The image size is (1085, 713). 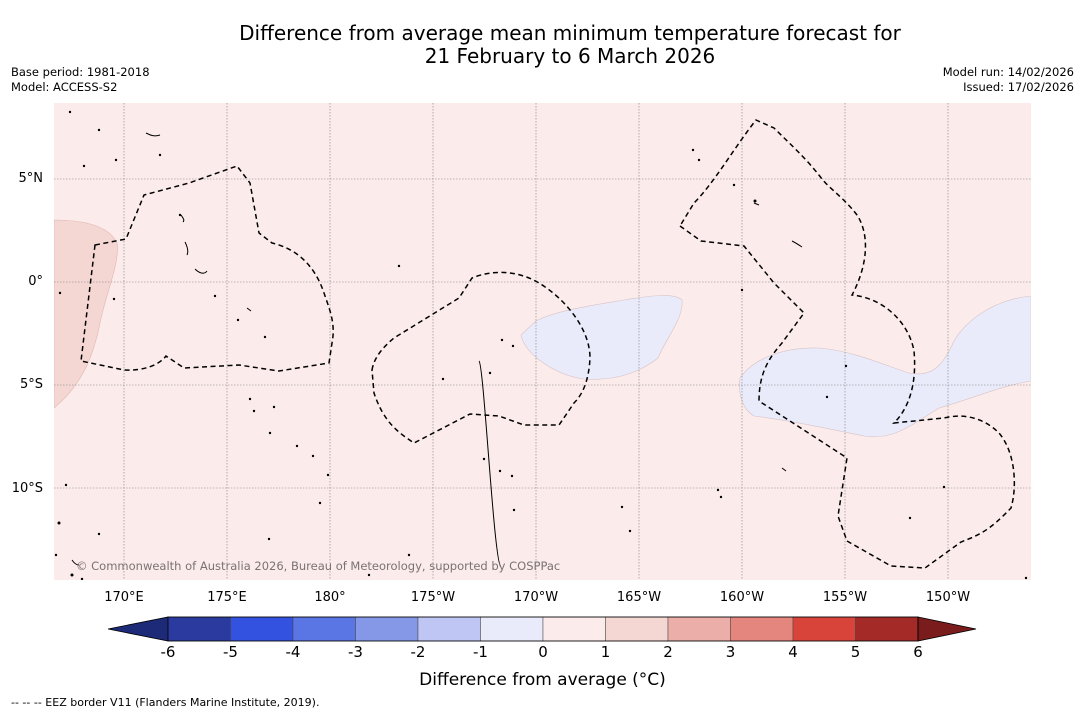 I want to click on lat-label-5n: 5°N, so click(x=31, y=178).